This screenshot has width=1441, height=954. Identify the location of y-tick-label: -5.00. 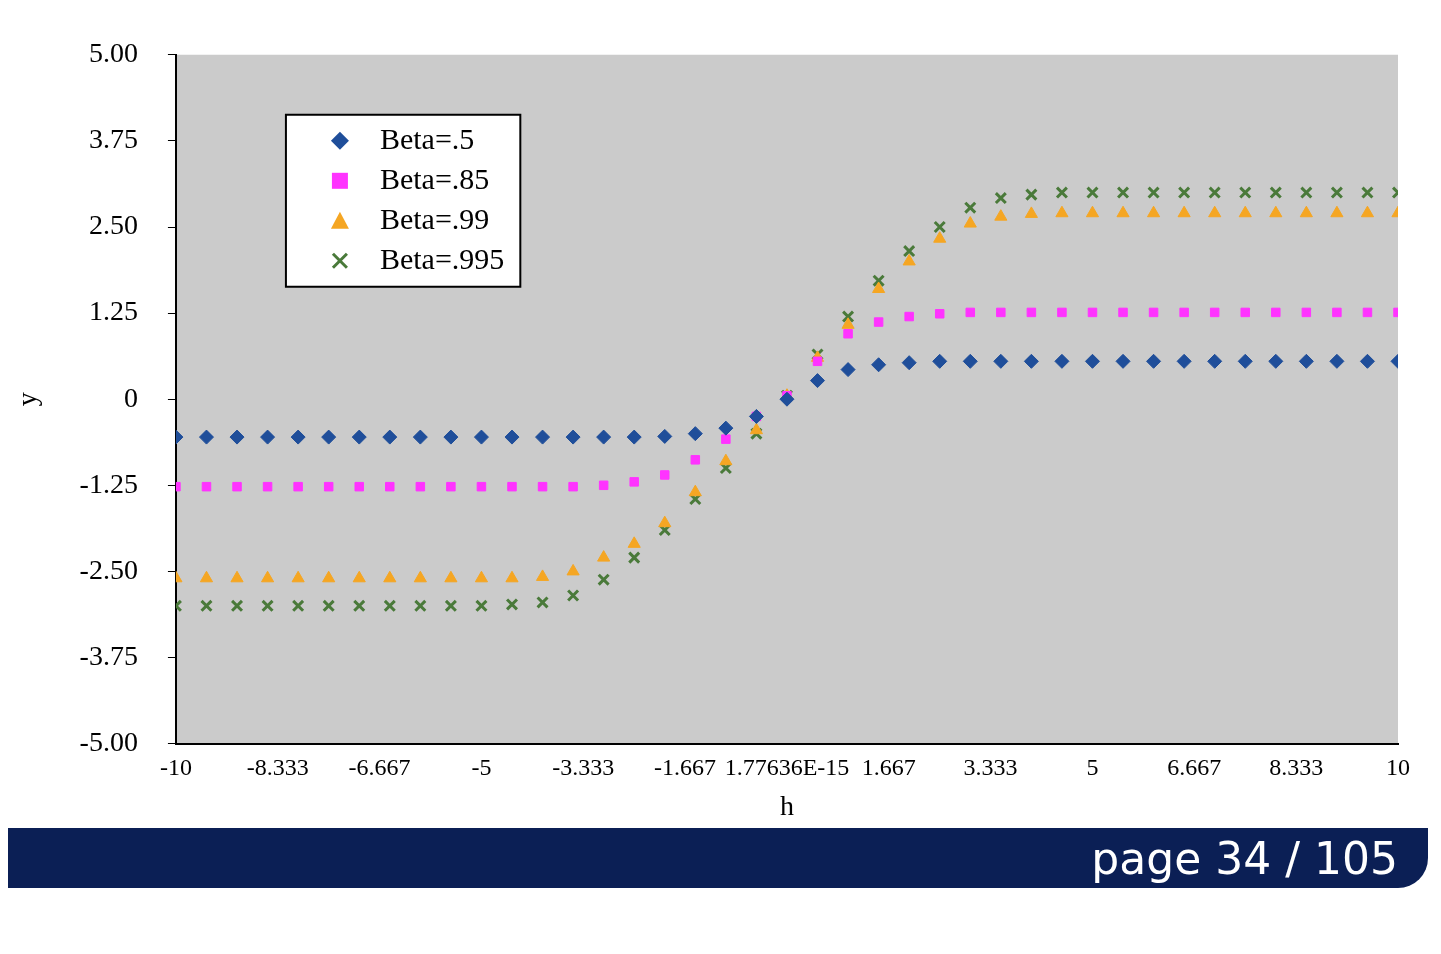
(108, 741).